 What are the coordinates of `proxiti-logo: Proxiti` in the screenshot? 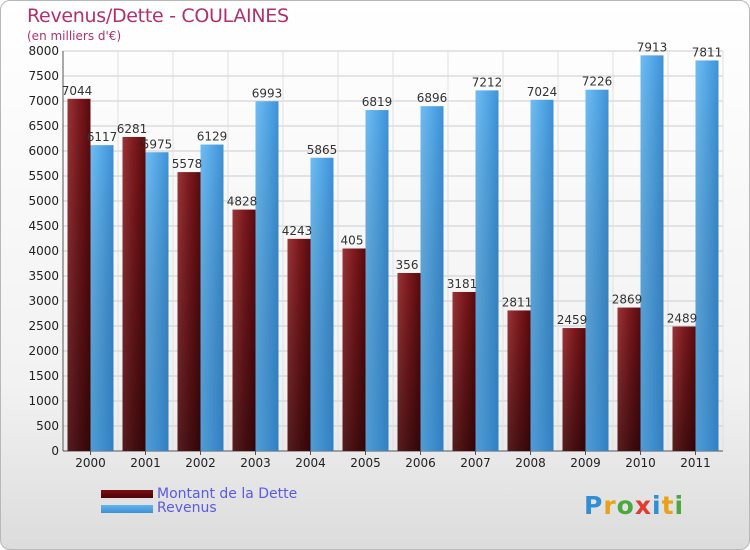 It's located at (634, 505).